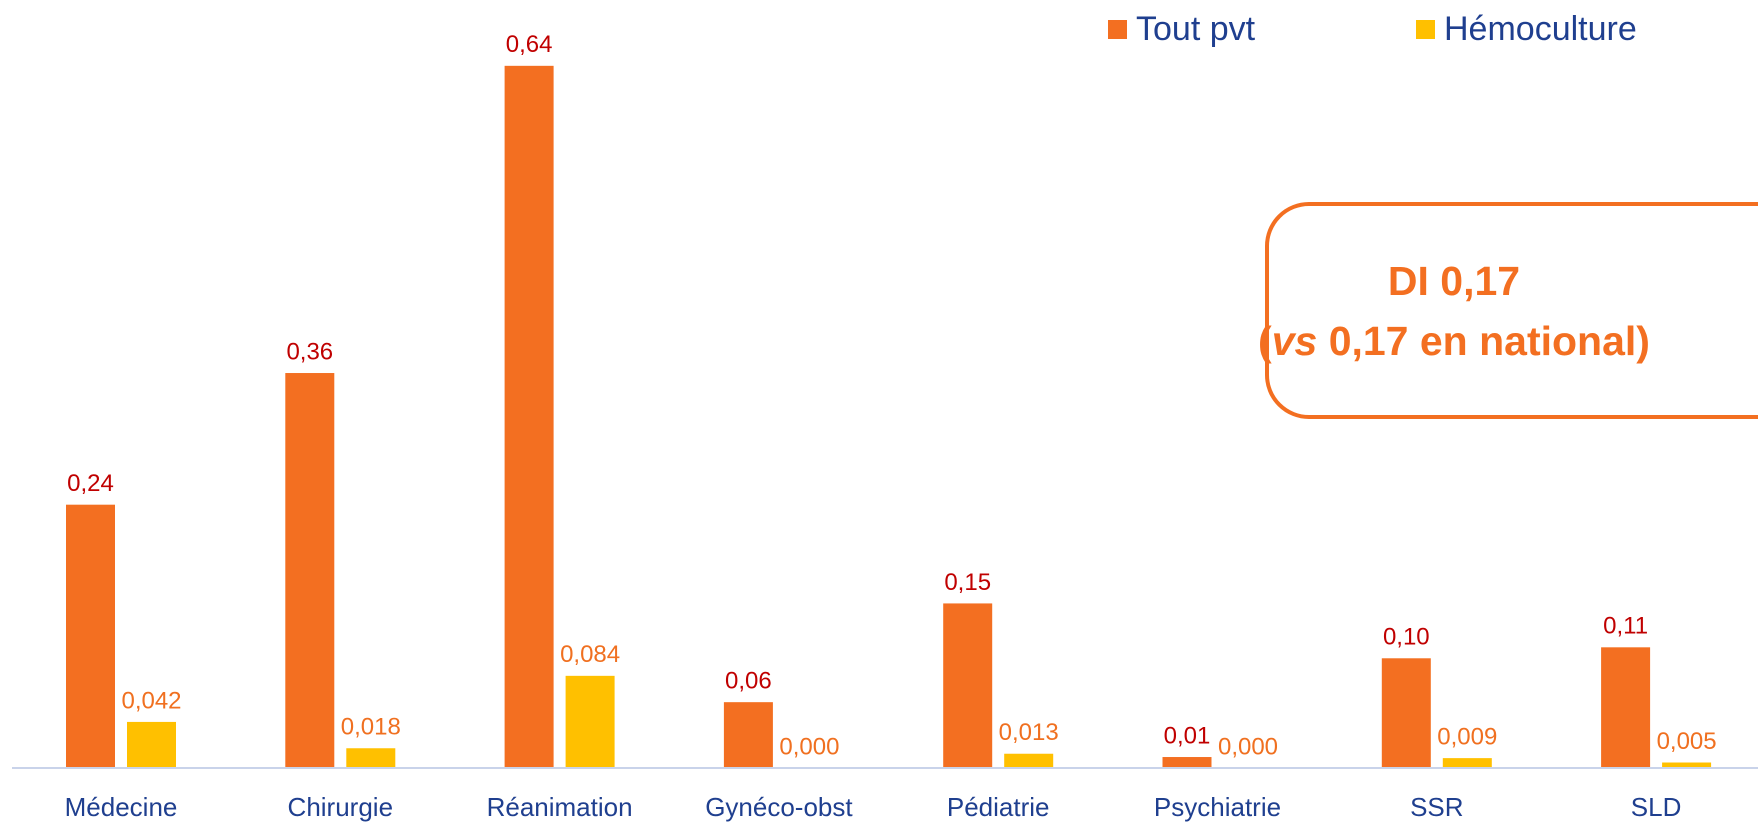 The height and width of the screenshot is (823, 1758). Describe the element at coordinates (371, 727) in the screenshot. I see `value-label: 0,018` at that location.